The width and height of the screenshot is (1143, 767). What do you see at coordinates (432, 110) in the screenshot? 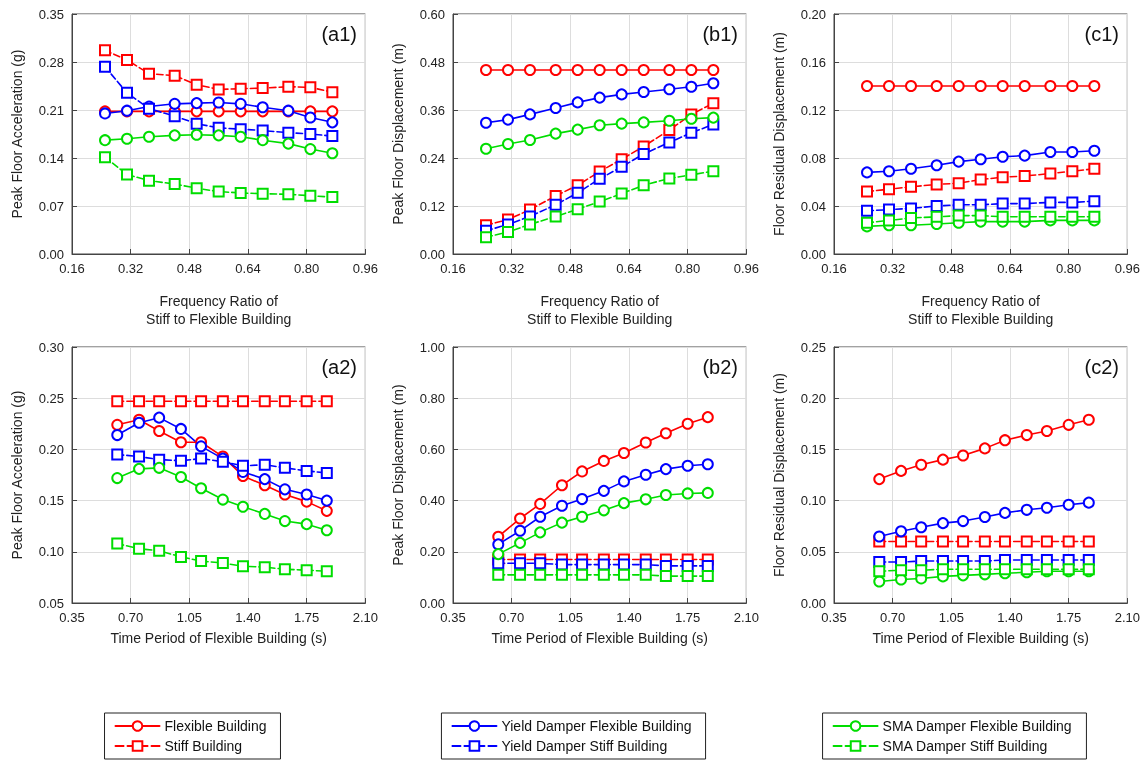
I see `y-tick-label: 0.36` at bounding box center [432, 110].